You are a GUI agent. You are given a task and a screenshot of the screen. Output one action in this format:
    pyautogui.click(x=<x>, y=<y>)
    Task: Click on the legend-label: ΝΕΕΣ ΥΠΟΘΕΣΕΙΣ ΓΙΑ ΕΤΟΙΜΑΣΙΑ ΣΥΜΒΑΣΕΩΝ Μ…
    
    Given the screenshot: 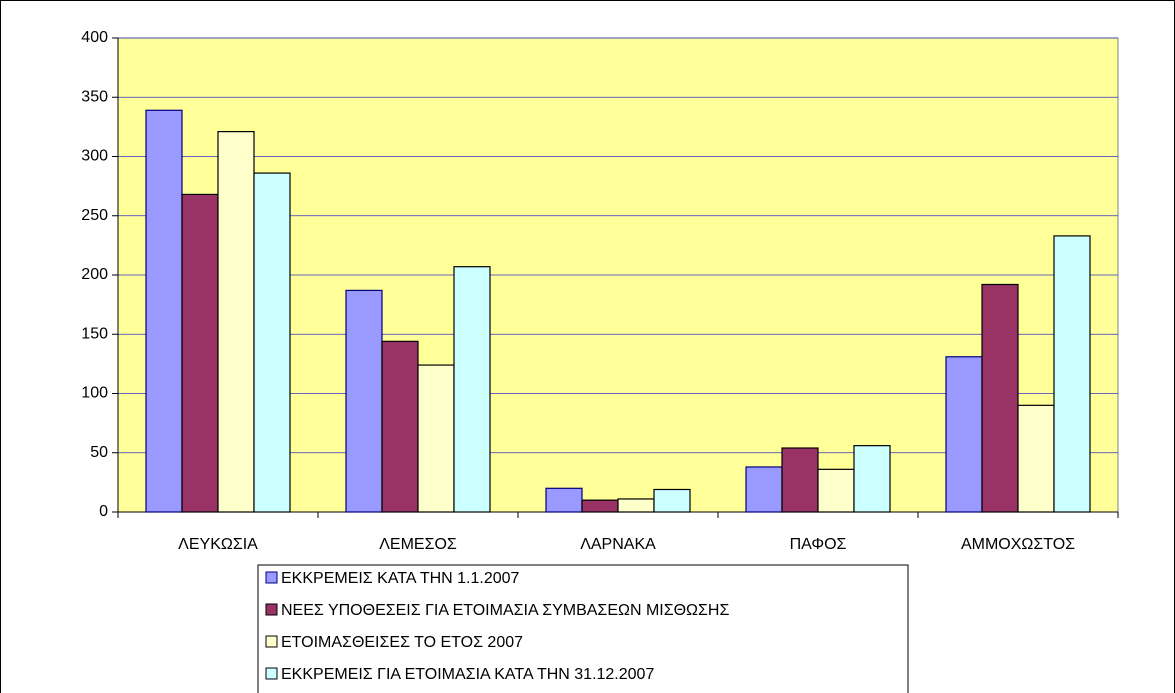 What is the action you would take?
    pyautogui.click(x=505, y=610)
    